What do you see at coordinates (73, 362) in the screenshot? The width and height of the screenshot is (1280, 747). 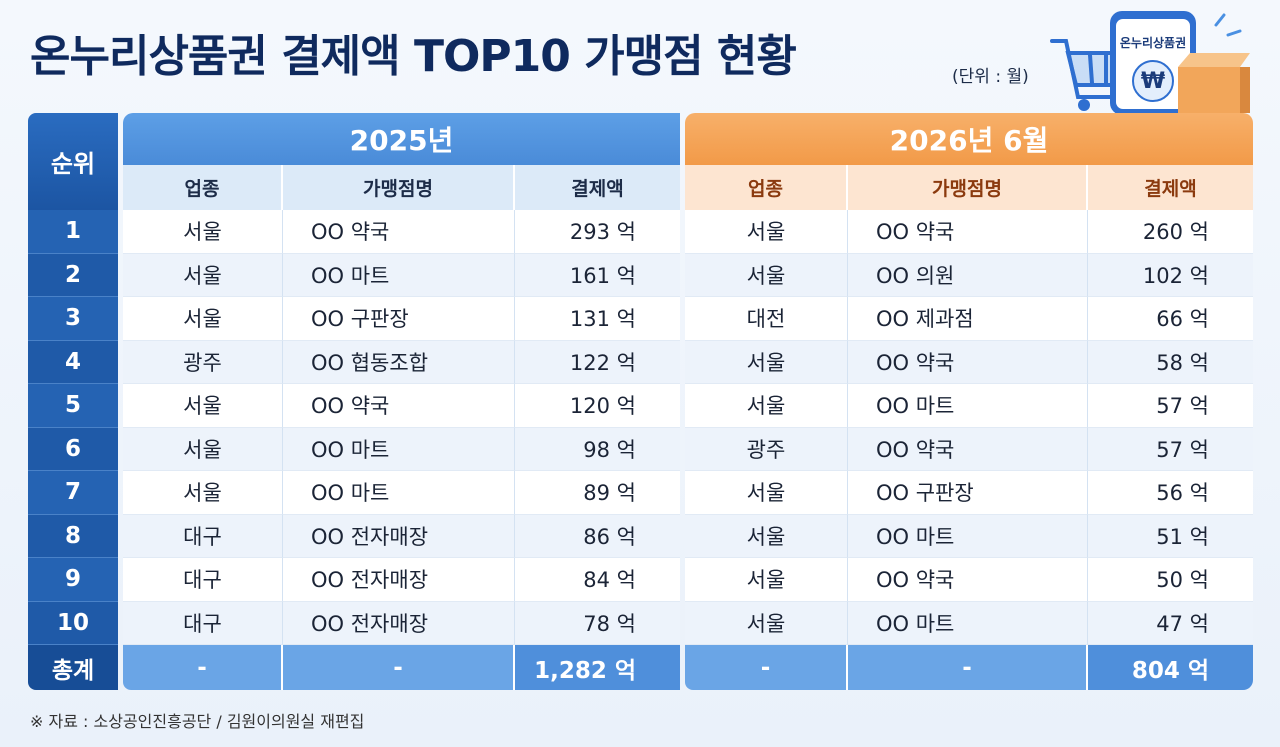 I see `rank-cell: 4` at bounding box center [73, 362].